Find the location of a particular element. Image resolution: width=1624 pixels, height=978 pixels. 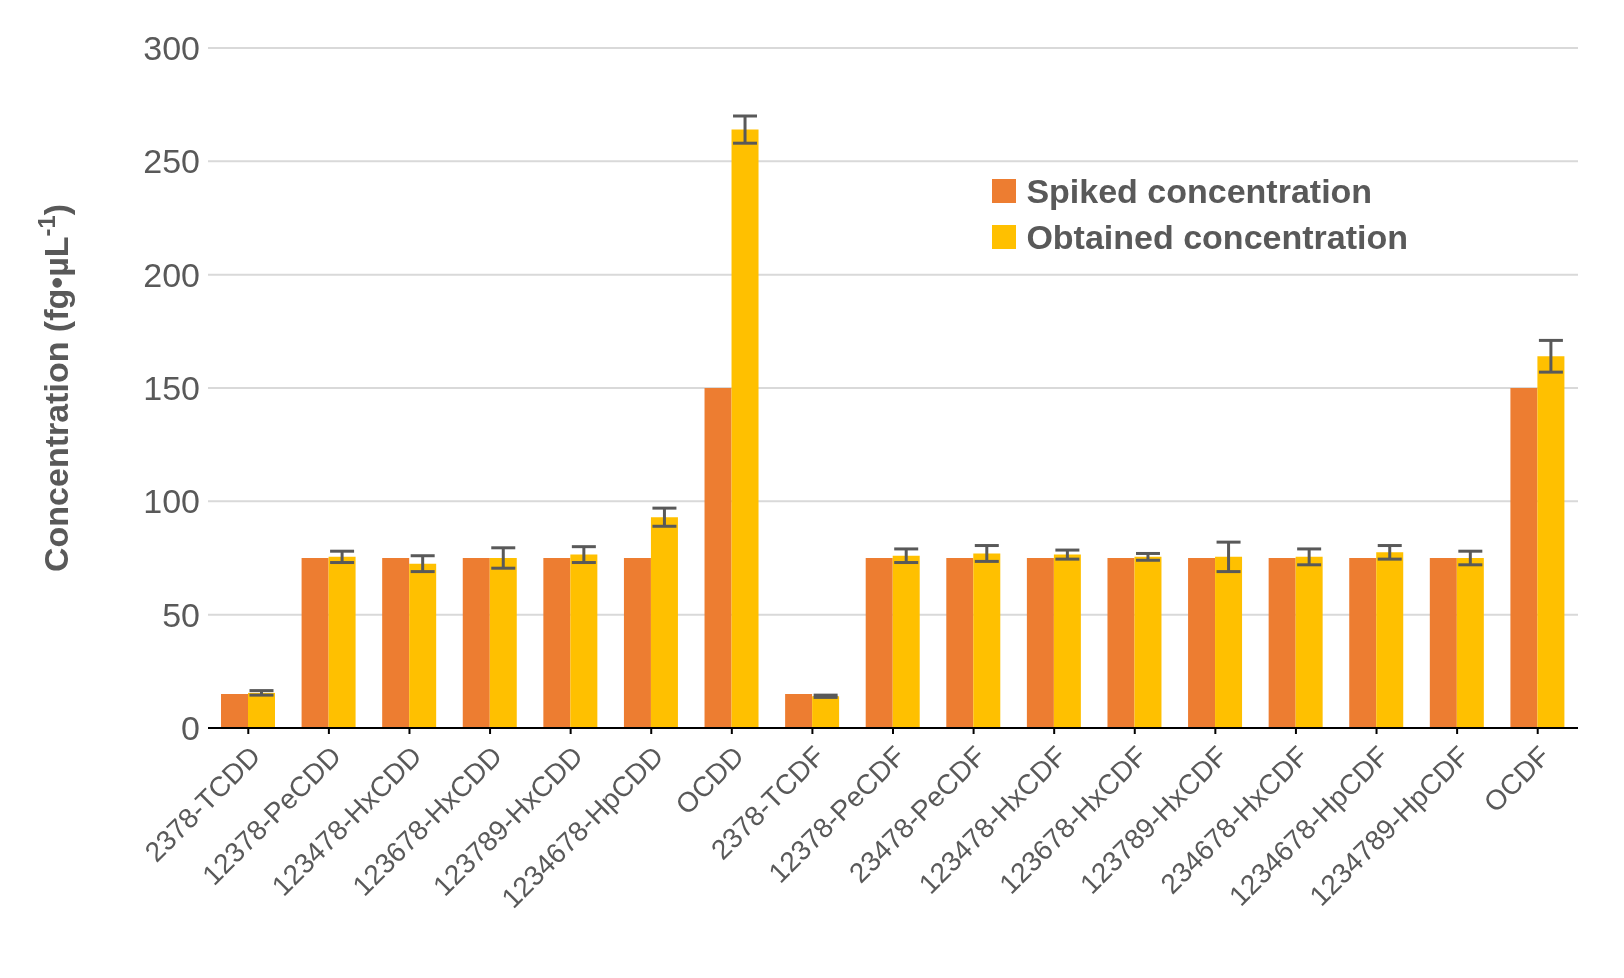

y-tick-label: 300 is located at coordinates (171, 48).